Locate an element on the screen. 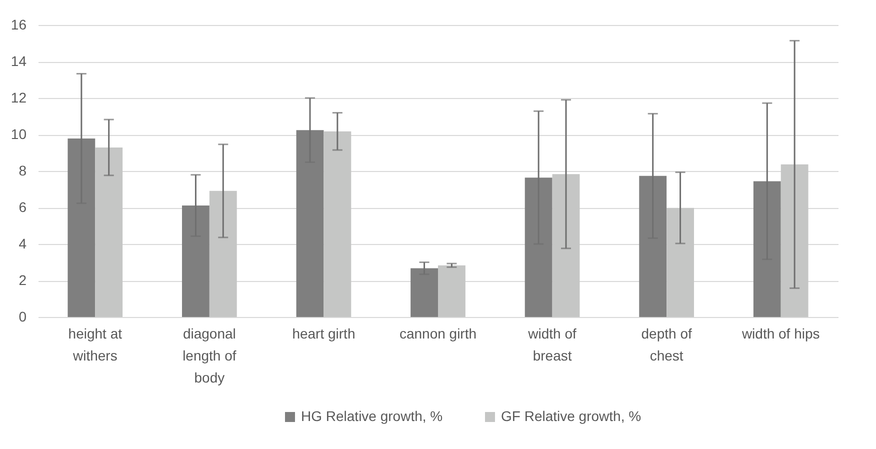 Image resolution: width=876 pixels, height=449 pixels. y-tick-label: 0 is located at coordinates (22, 316).